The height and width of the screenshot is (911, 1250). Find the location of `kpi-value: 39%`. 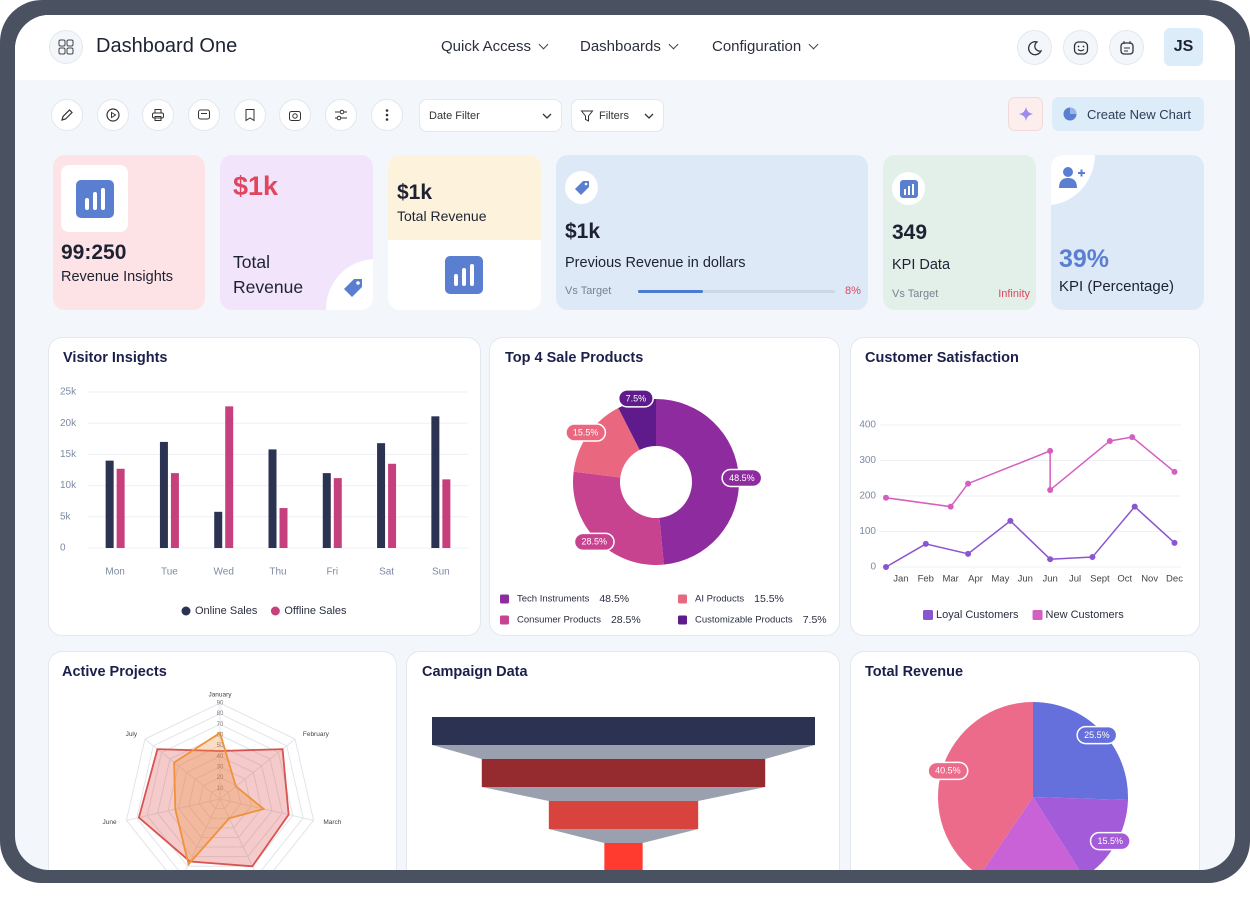

kpi-value: 39% is located at coordinates (1084, 259).